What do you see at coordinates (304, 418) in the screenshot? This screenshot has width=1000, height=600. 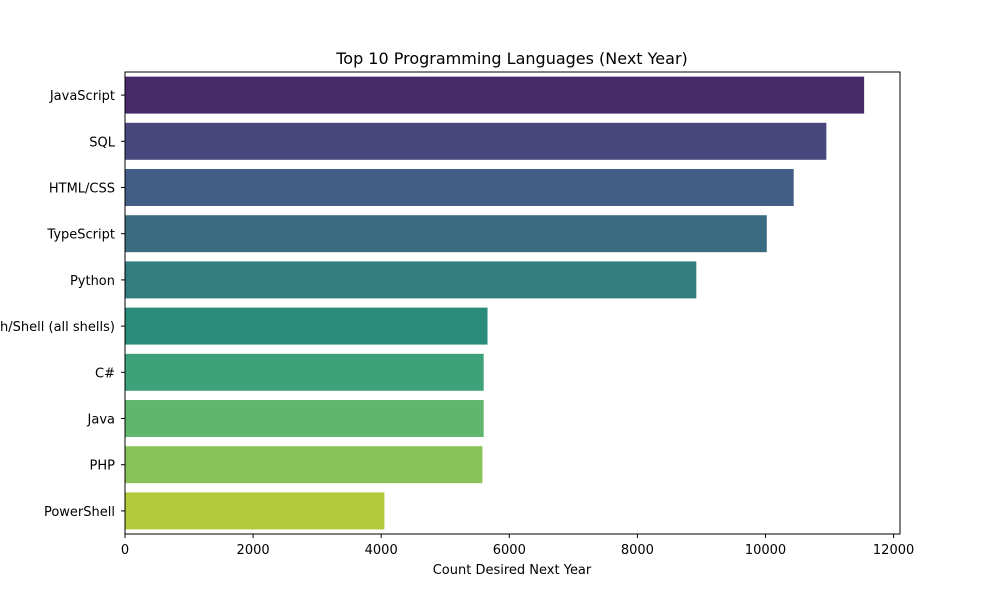 I see `bar-java` at bounding box center [304, 418].